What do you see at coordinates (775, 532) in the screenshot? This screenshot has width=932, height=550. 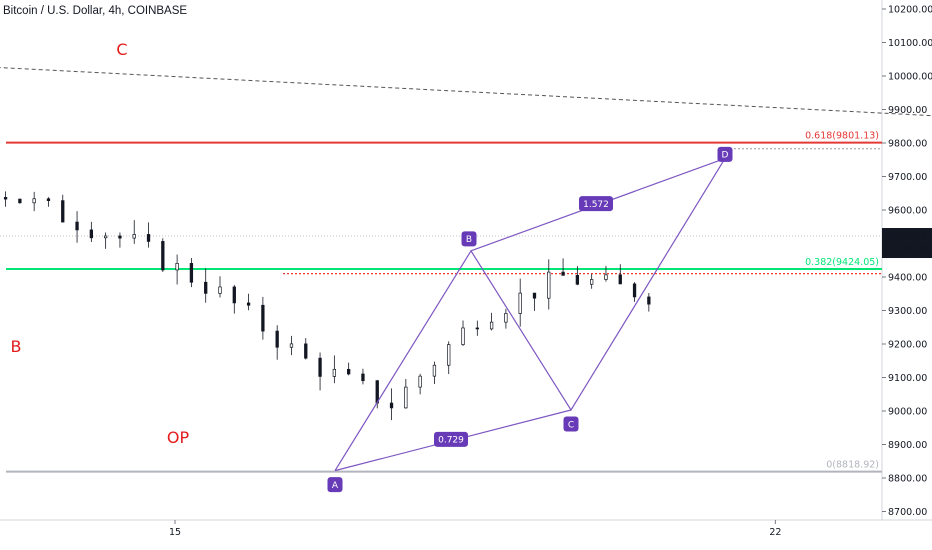 I see `x-tick-label: 22` at bounding box center [775, 532].